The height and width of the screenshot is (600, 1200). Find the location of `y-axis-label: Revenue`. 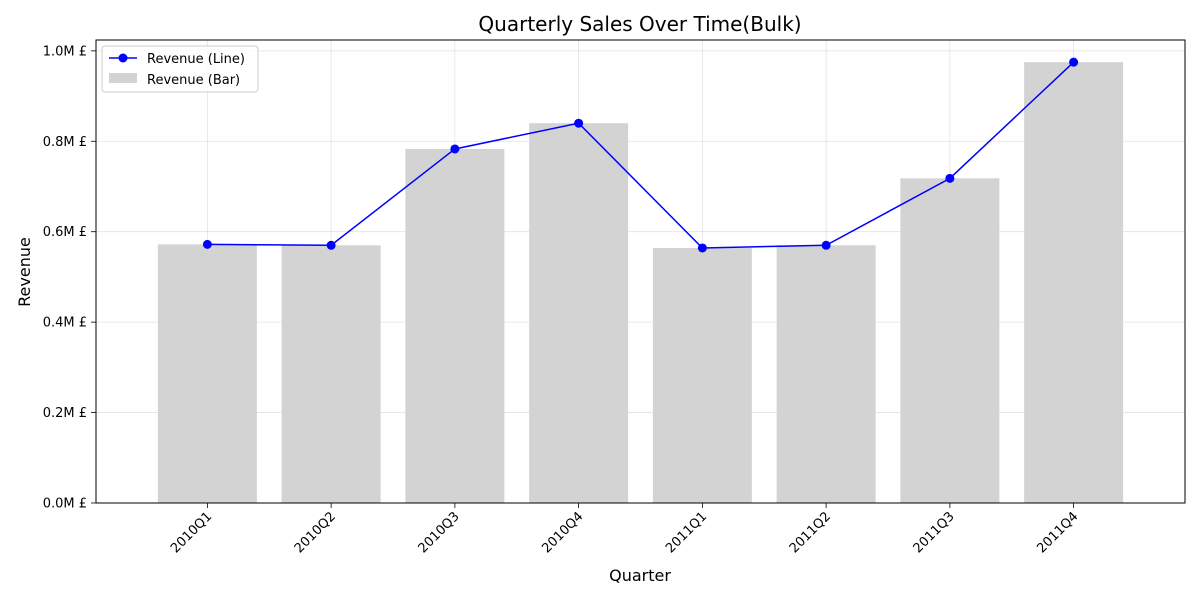

y-axis-label: Revenue is located at coordinates (24, 272).